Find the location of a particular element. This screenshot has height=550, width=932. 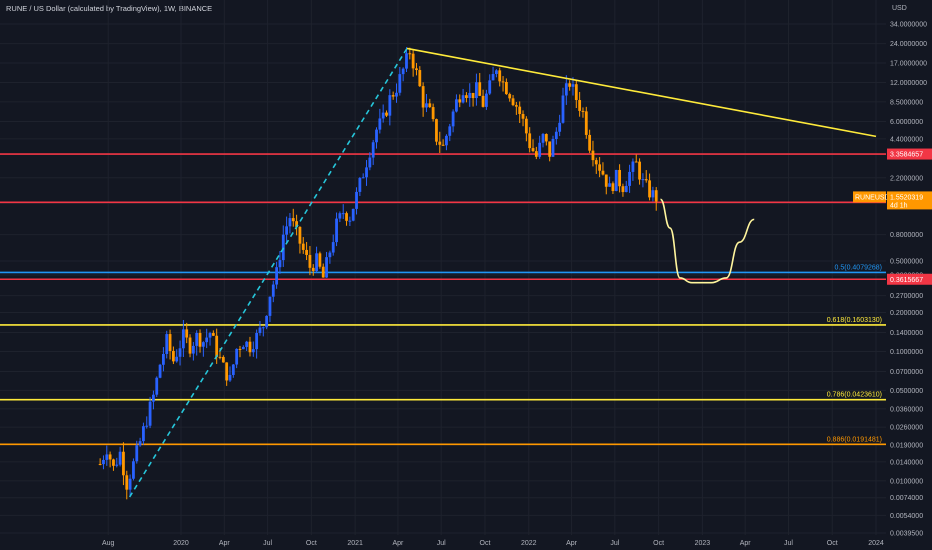

price-tick-label: 6.0000000 is located at coordinates (906, 122).